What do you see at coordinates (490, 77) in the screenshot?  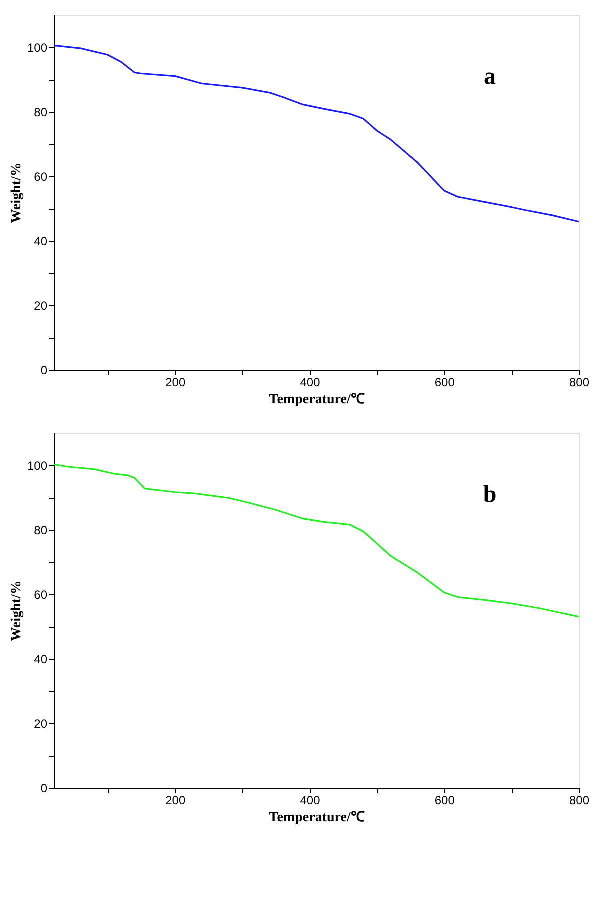 I see `annotation: a` at bounding box center [490, 77].